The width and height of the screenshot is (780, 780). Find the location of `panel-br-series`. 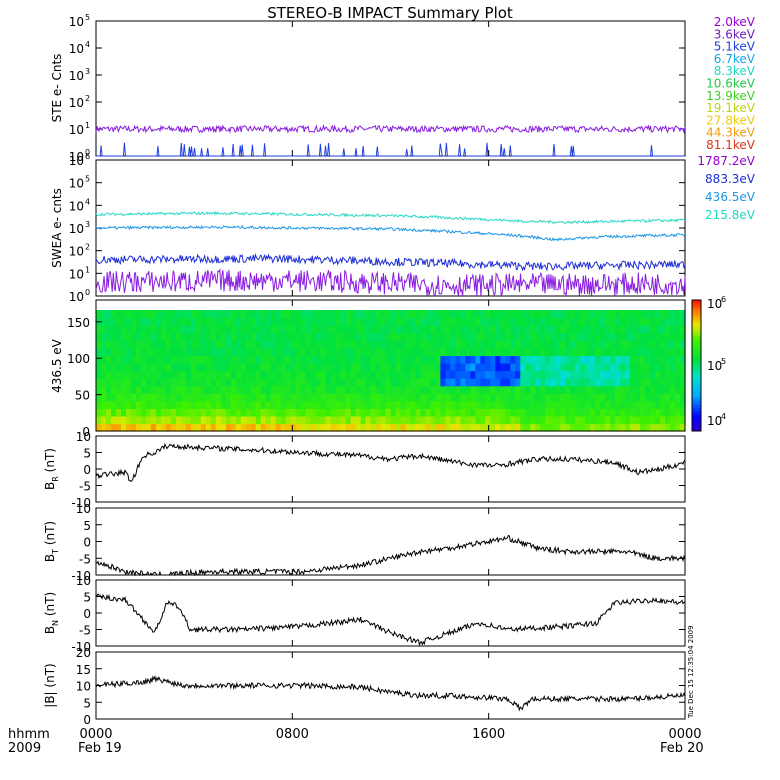

panel-br-series is located at coordinates (390, 463).